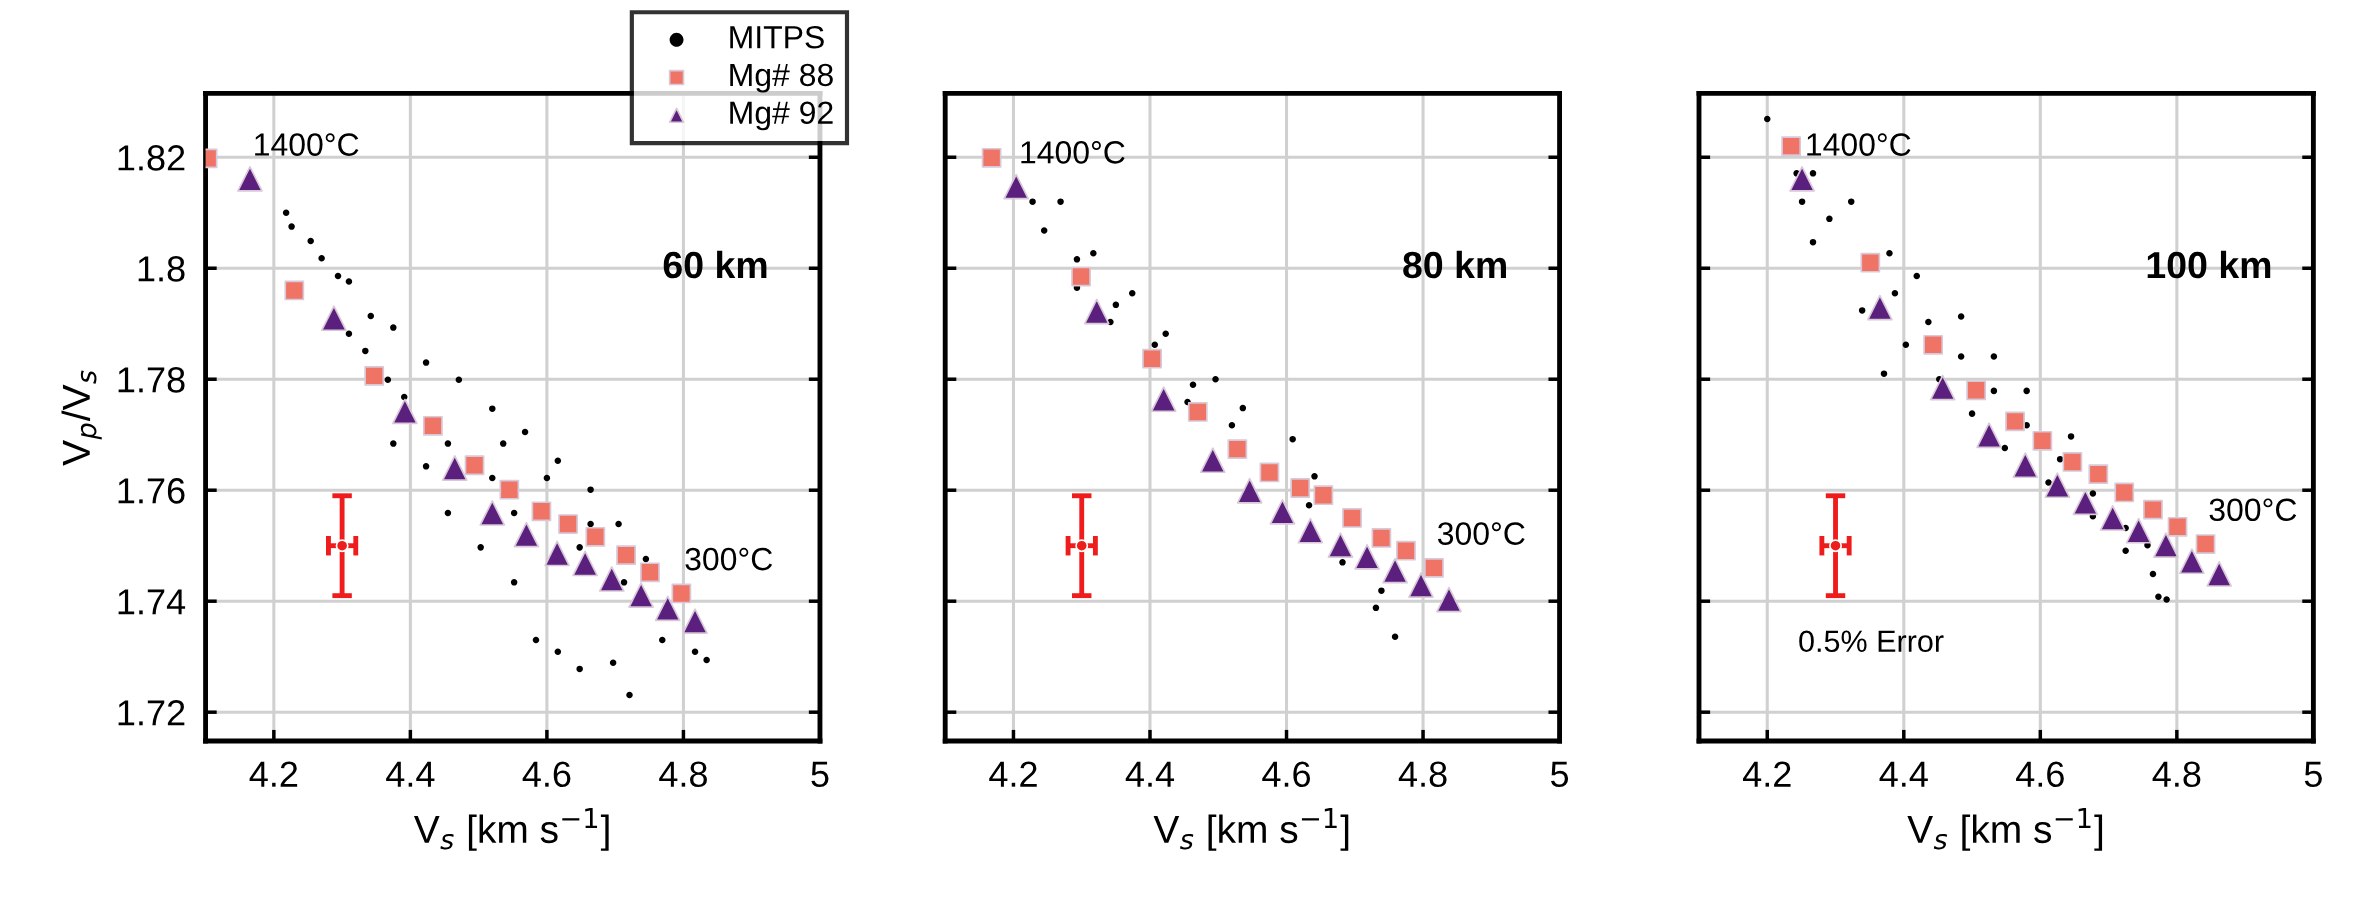 The image size is (2363, 916). Describe the element at coordinates (1422, 774) in the screenshot. I see `x-tick-label: 4.8` at that location.